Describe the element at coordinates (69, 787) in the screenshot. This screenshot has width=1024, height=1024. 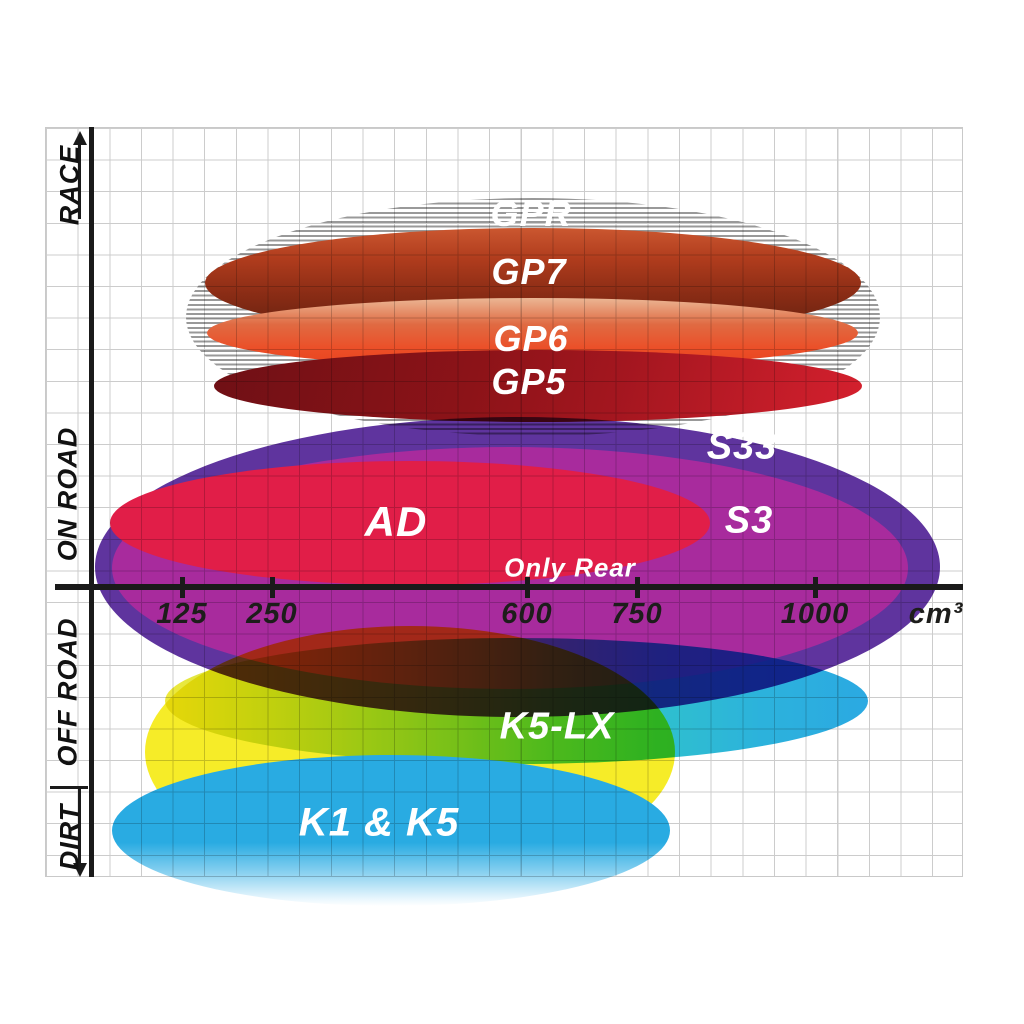
I see `dirt-zone-separator` at that location.